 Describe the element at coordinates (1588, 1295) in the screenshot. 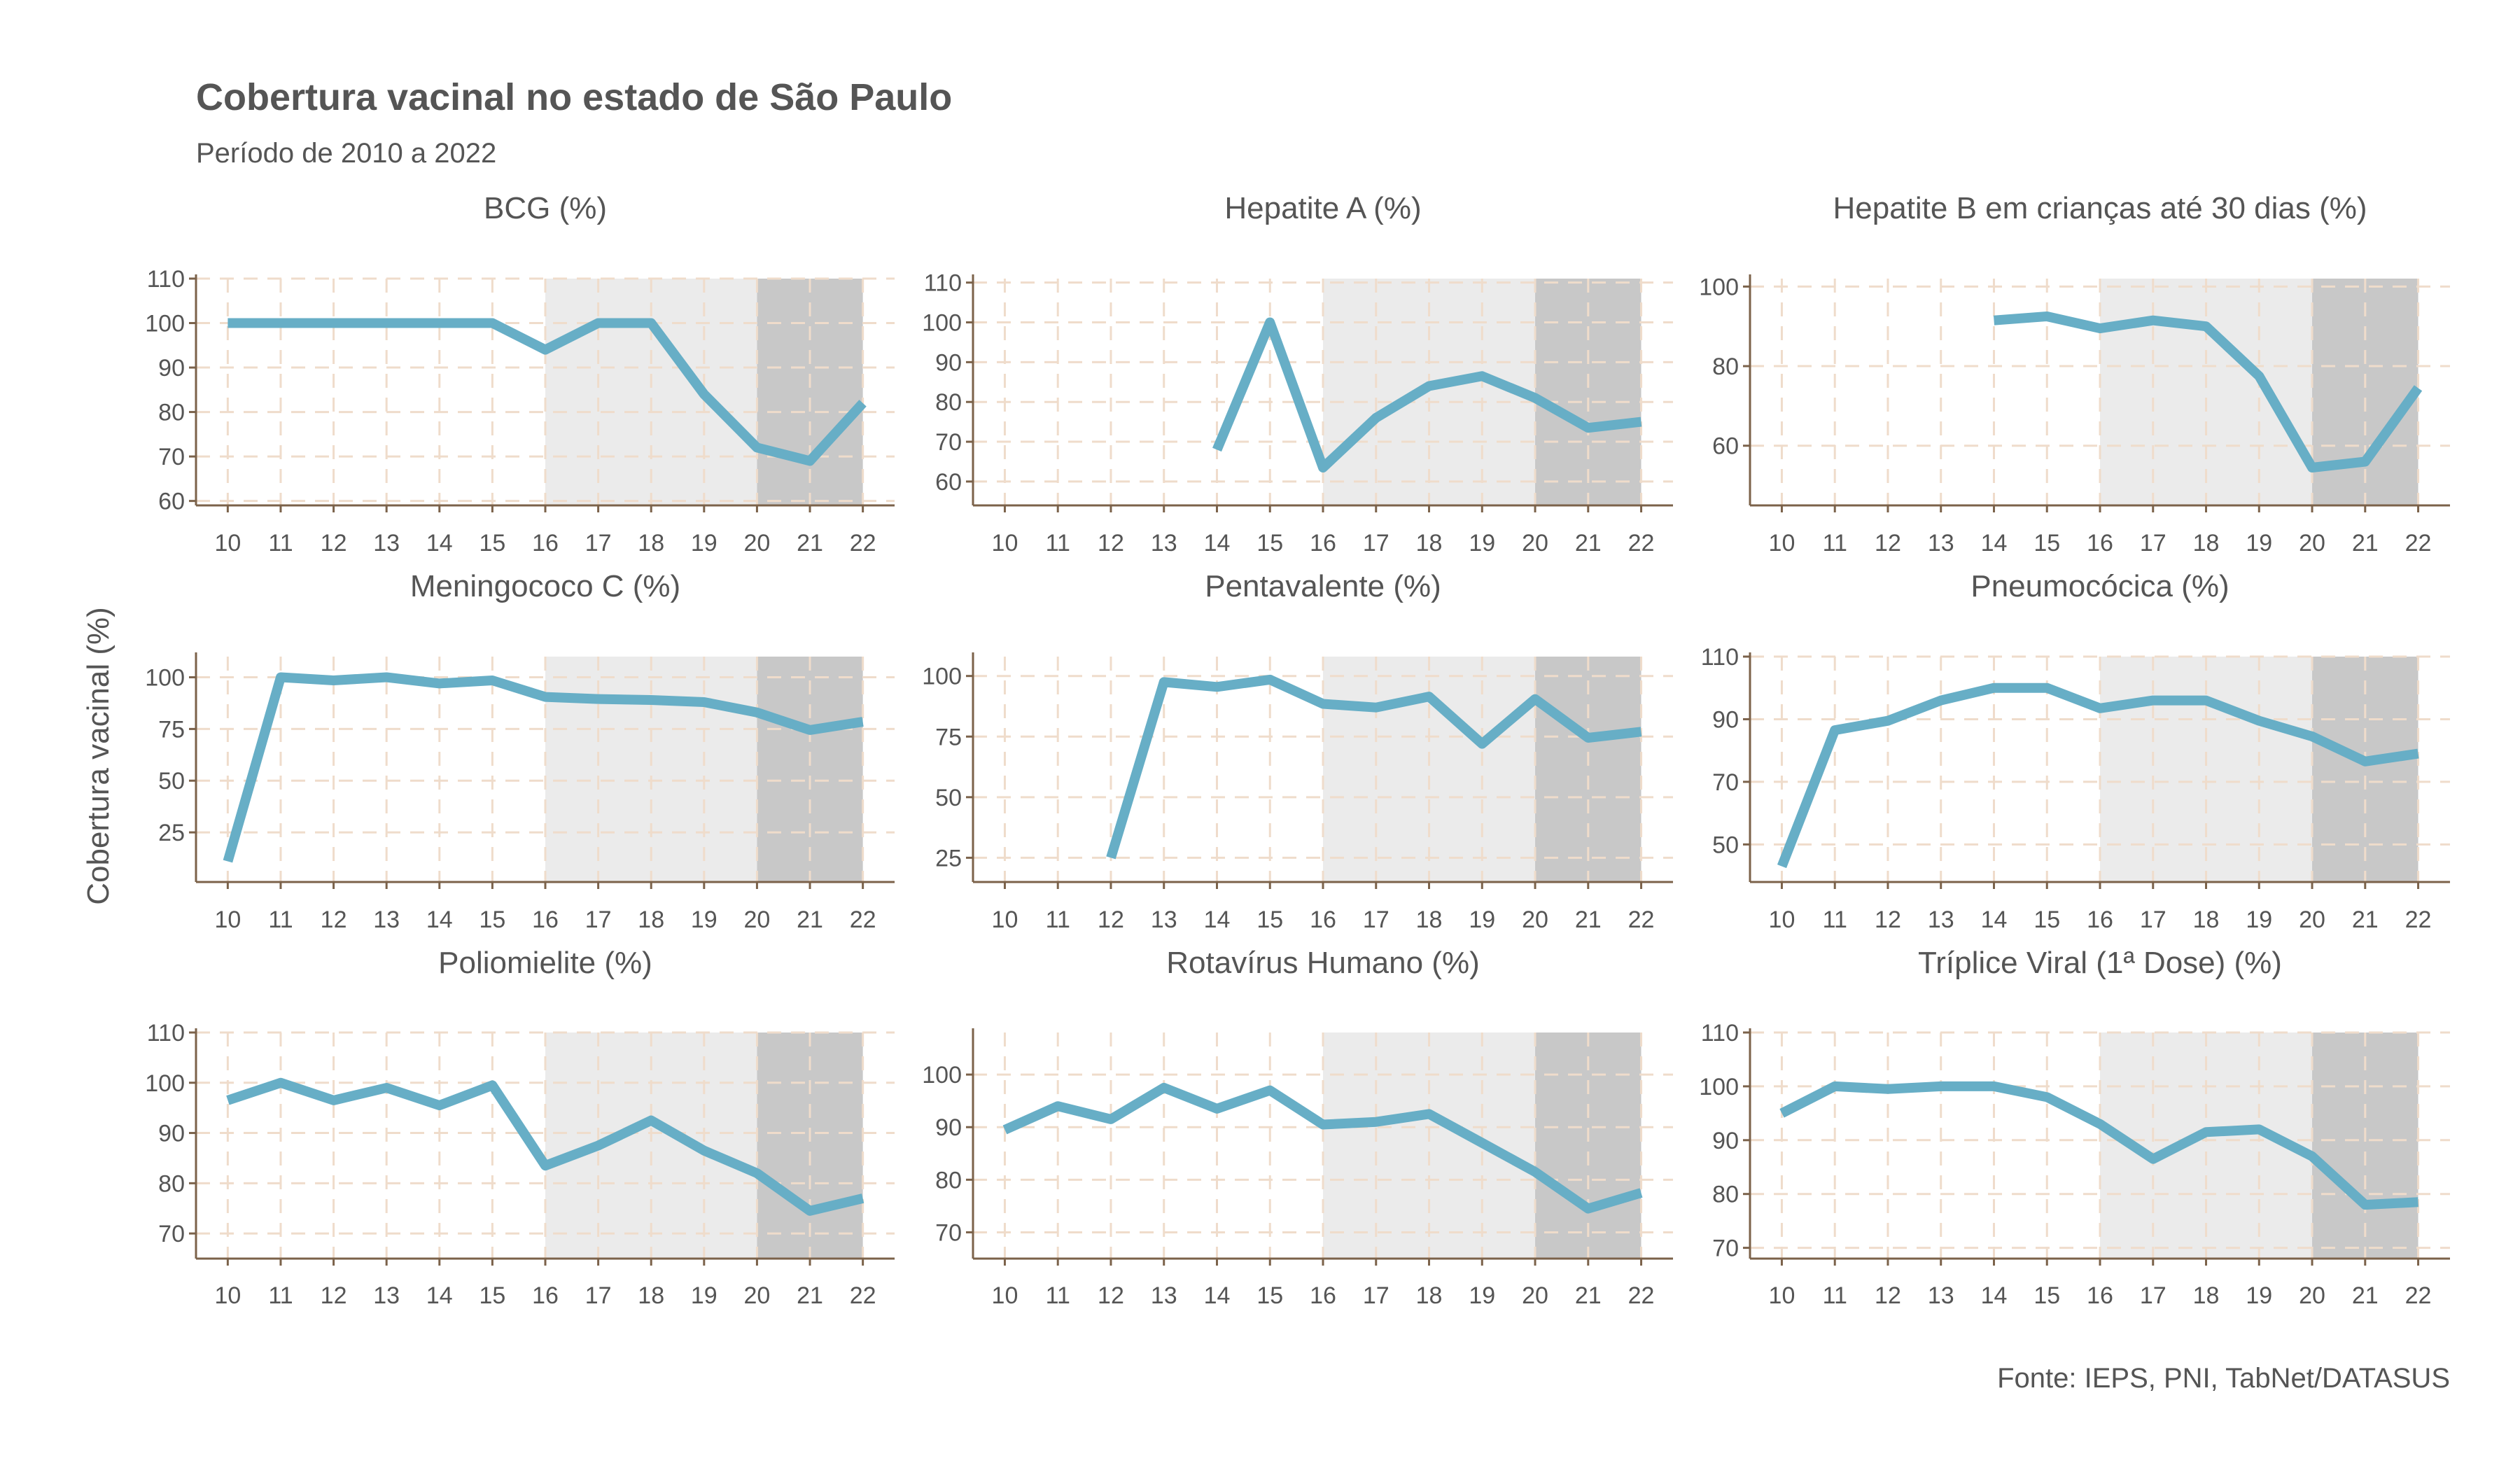

I see `panel-8-xtick-label: 21` at that location.